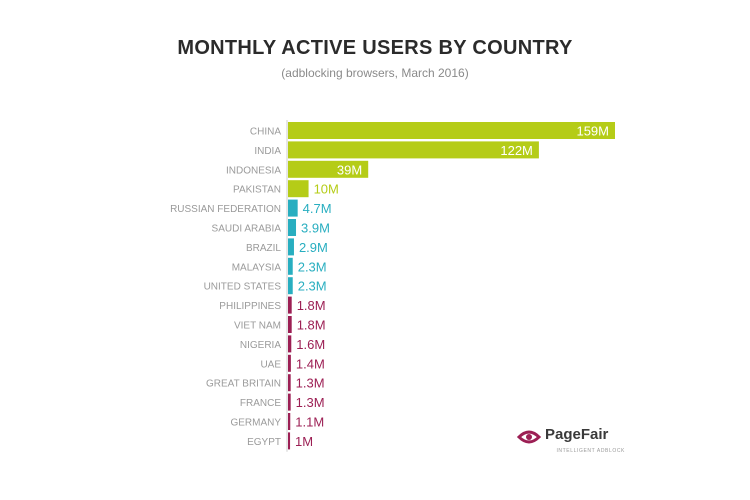 The image size is (750, 500). I want to click on category-label-brazil: BRAZIL, so click(263, 248).